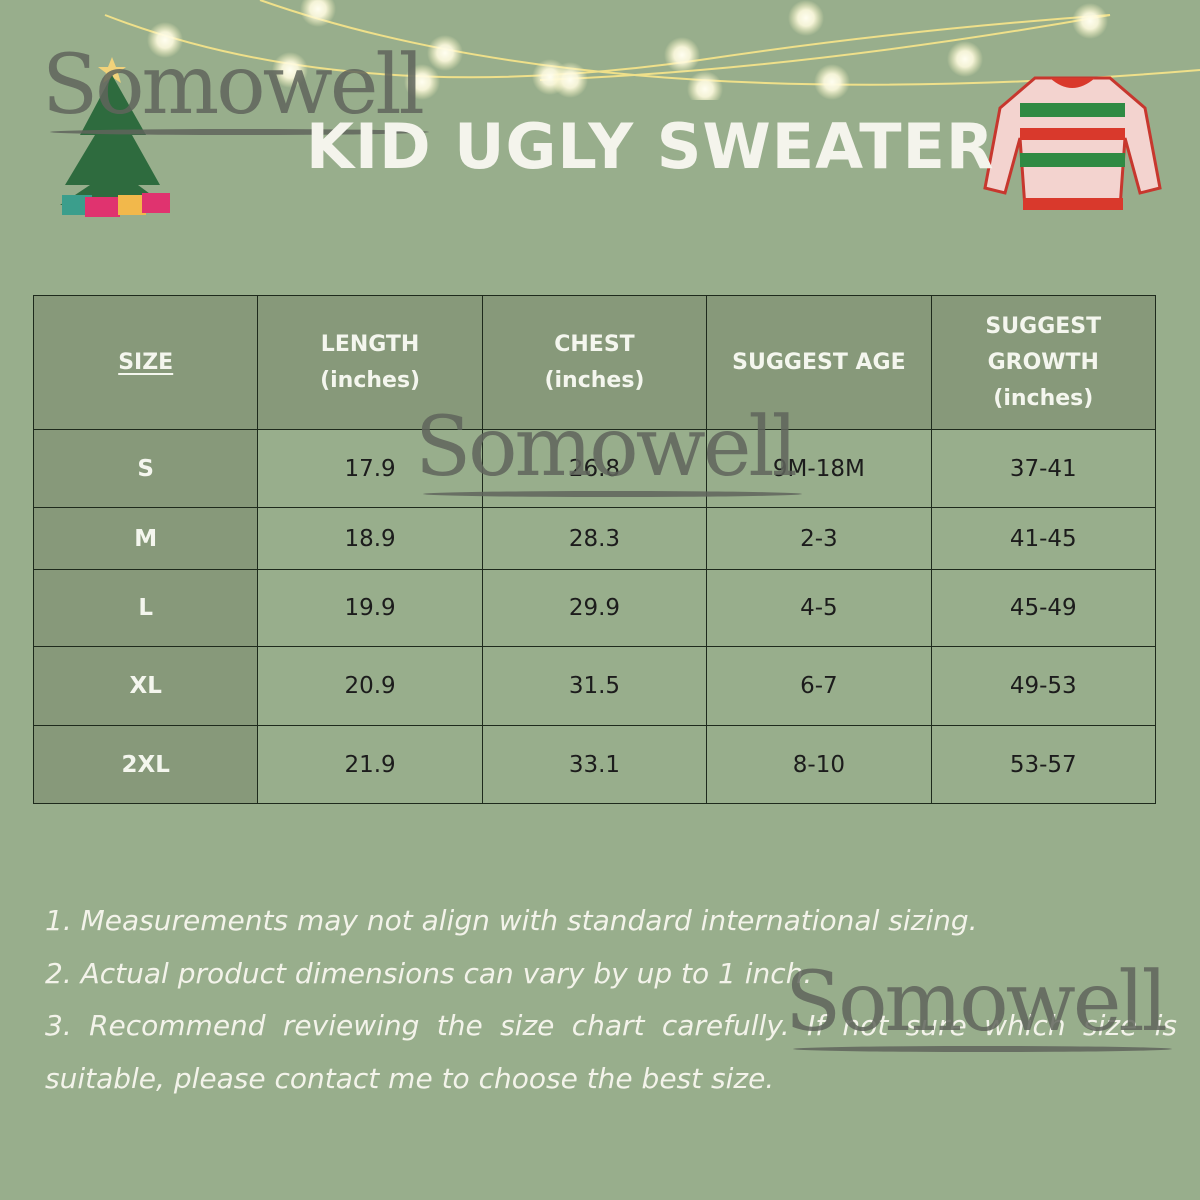 The height and width of the screenshot is (1200, 1200). I want to click on header-suggest-growth: SUGGEST GROWTH (inches), so click(1043, 362).